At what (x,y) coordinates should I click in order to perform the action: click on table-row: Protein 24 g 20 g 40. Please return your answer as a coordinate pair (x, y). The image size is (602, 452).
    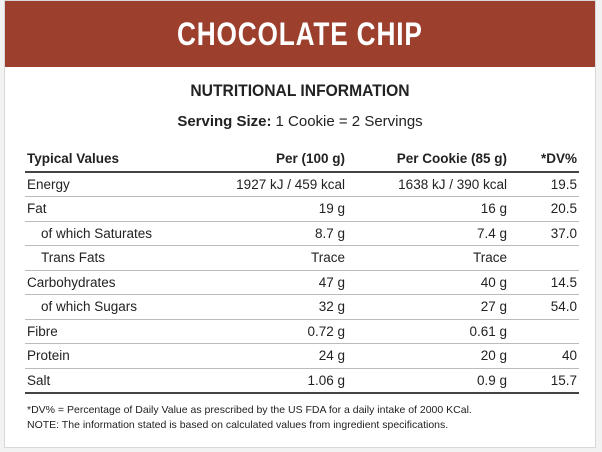
    Looking at the image, I should click on (302, 356).